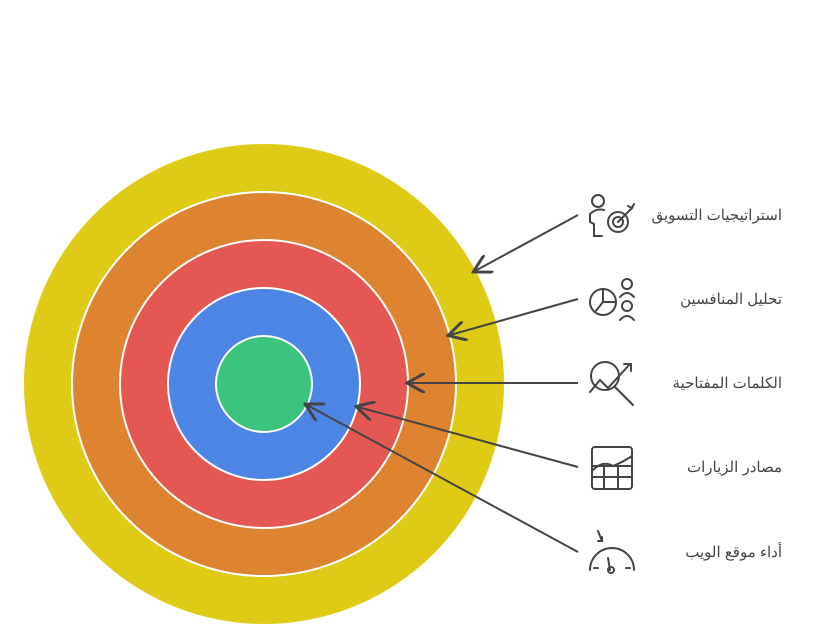  I want to click on ring-label: استراتيجيات التسويق, so click(716, 215).